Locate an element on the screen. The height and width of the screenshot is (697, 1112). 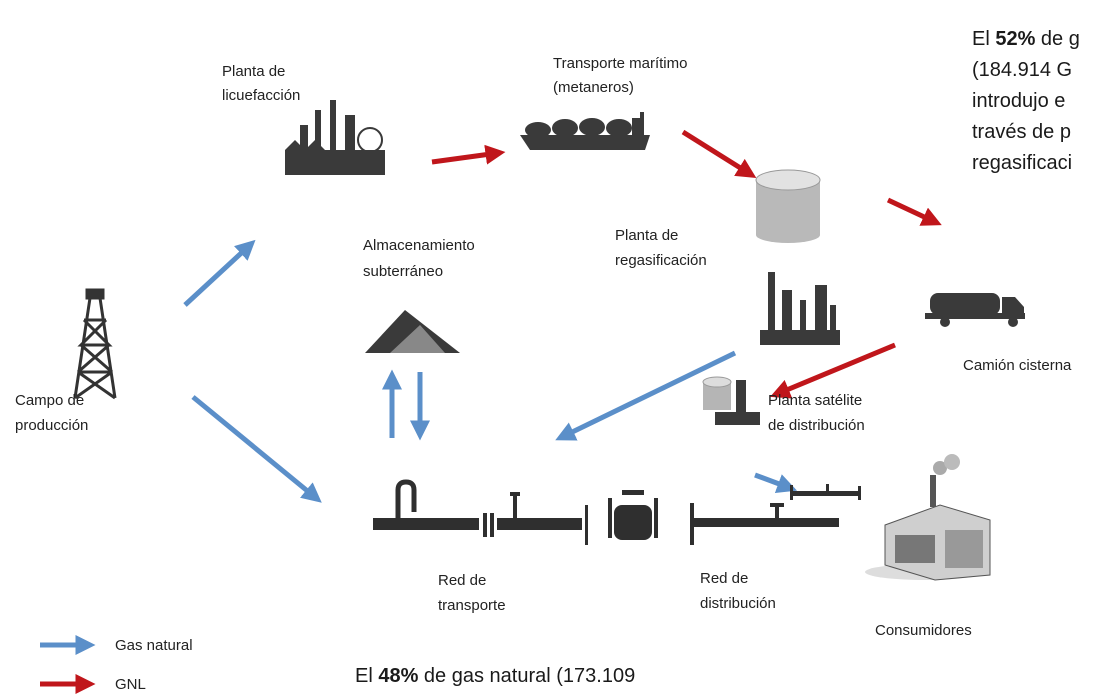
note-top-line: El 52% de g is located at coordinates (1026, 39).